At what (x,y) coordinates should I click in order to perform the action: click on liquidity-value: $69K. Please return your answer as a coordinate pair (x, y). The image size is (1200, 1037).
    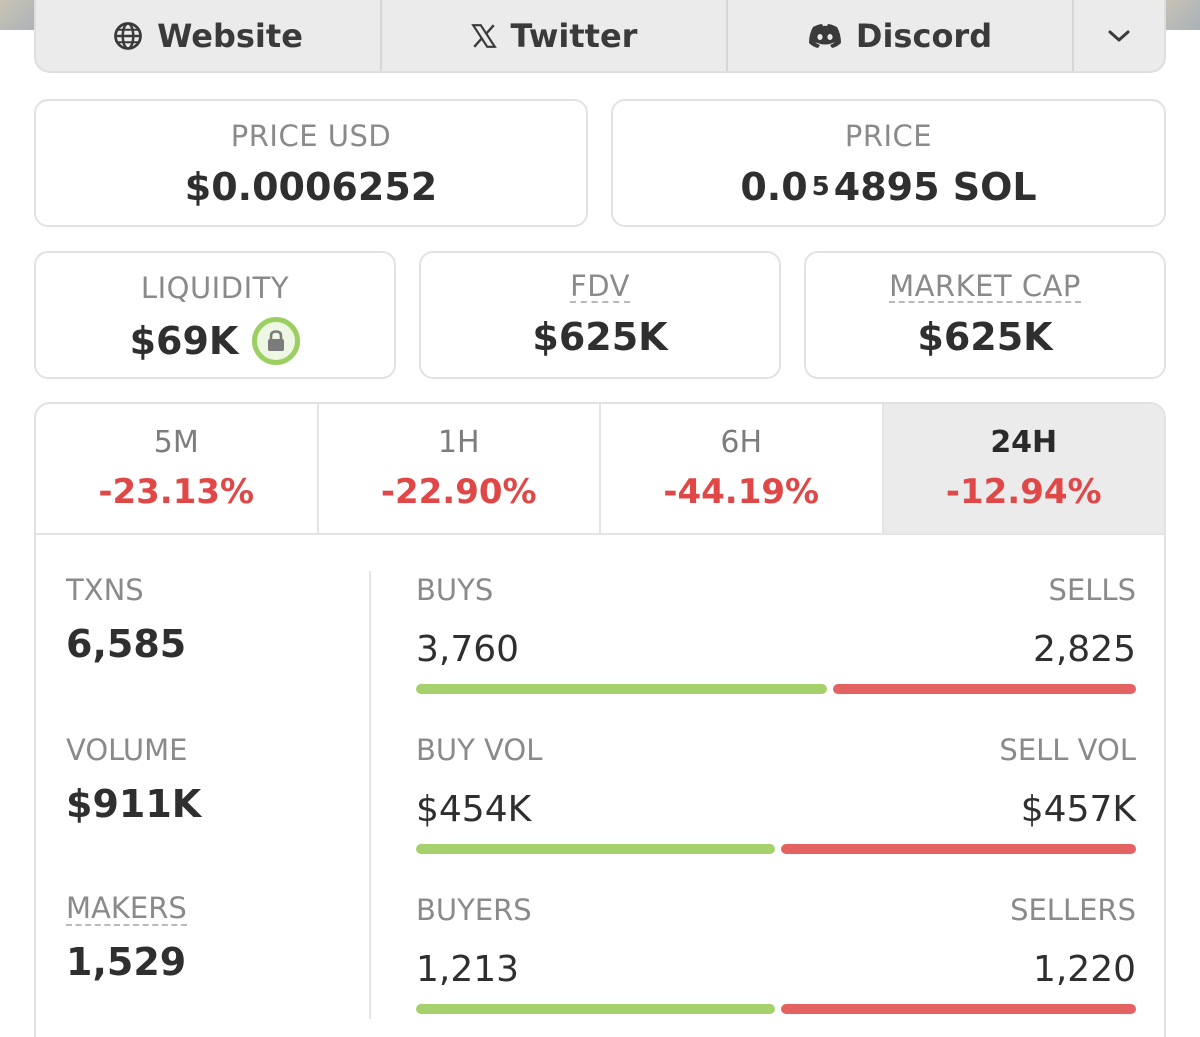
    Looking at the image, I should click on (184, 341).